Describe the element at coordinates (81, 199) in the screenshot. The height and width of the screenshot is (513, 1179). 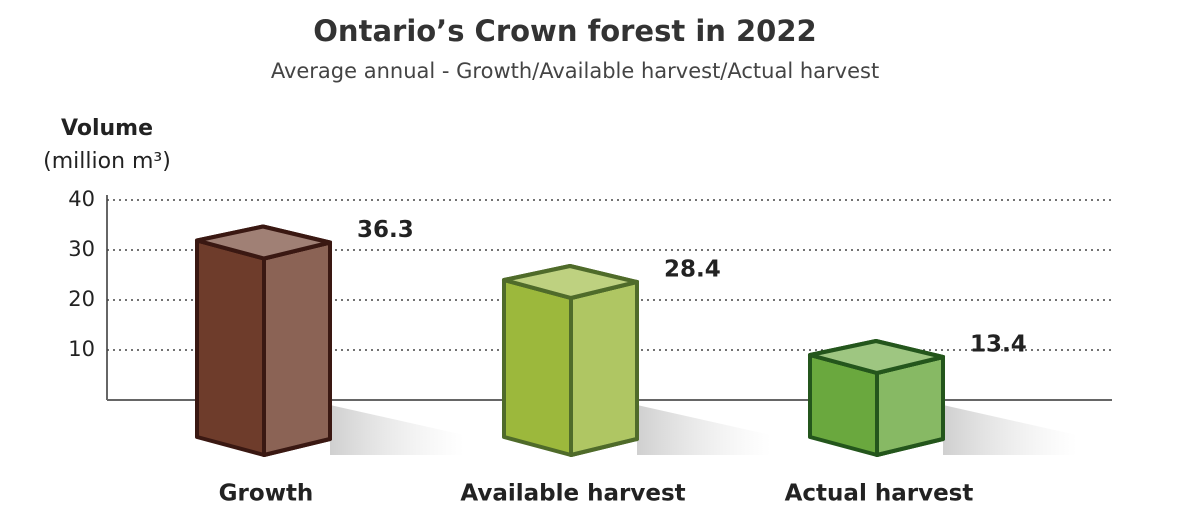
I see `y-tick-label: 40` at that location.